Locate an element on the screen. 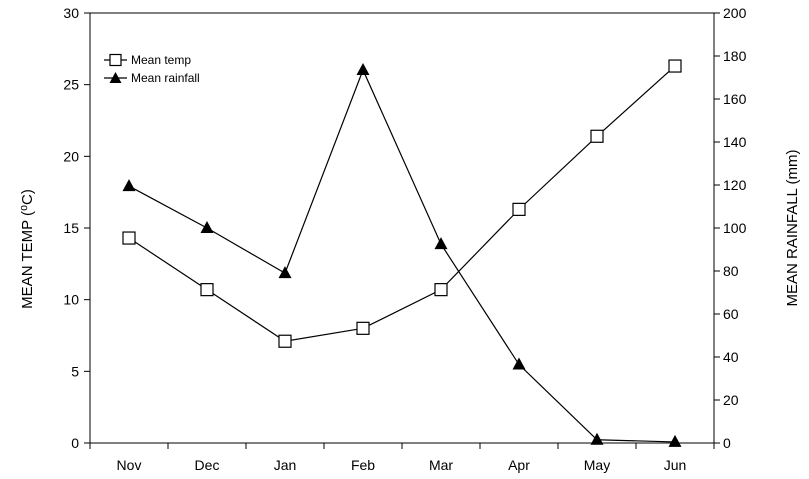  left-tick-label: 30 is located at coordinates (71, 13).